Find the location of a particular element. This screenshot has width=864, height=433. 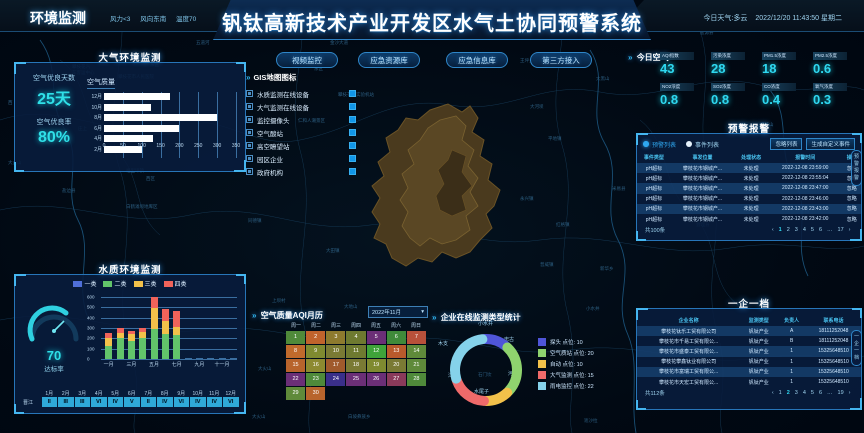

gis-layer-item-5: 园区企业 is located at coordinates (301, 158).